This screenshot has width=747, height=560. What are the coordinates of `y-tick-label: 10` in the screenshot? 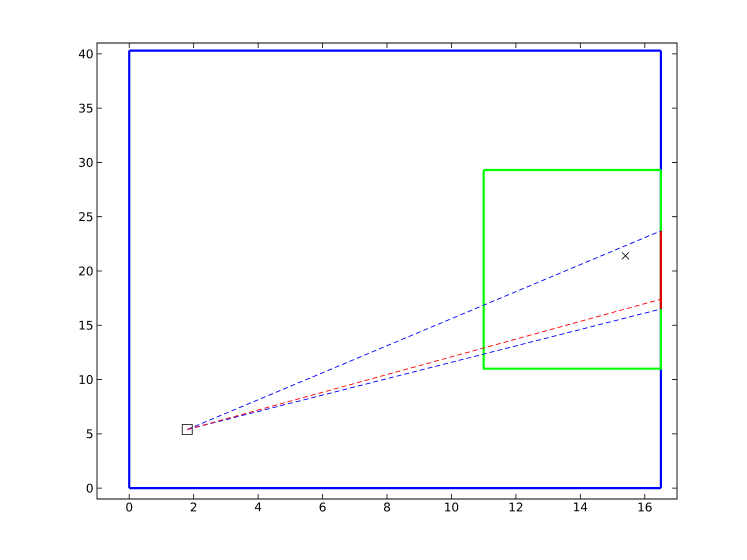 It's located at (86, 379).